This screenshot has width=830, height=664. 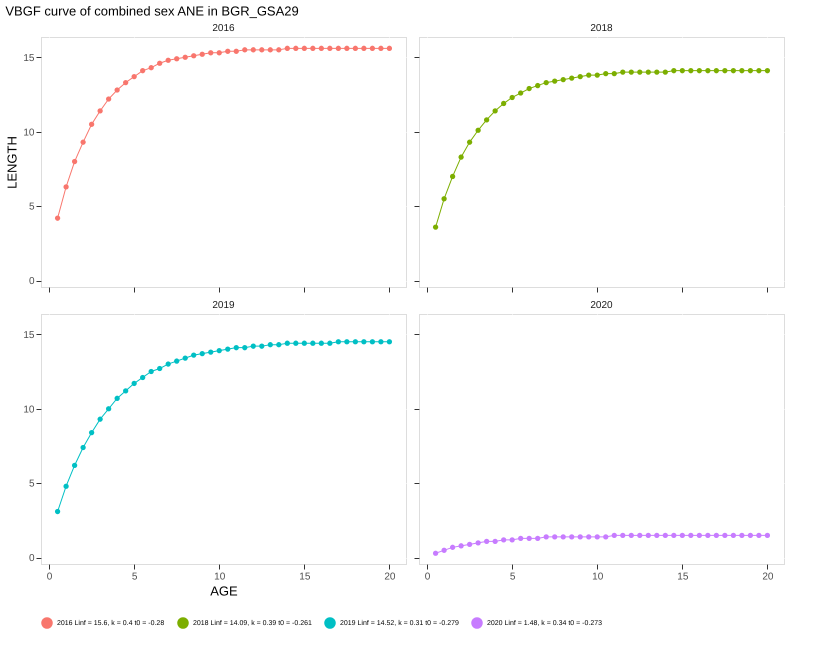 I want to click on x-tick-label: 15, so click(x=683, y=577).